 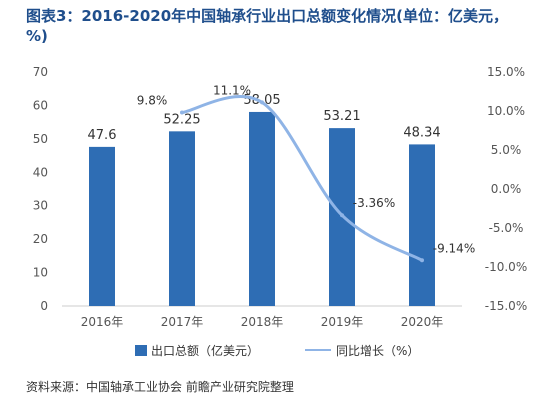 I want to click on legend-bar-swatch, so click(x=141, y=350).